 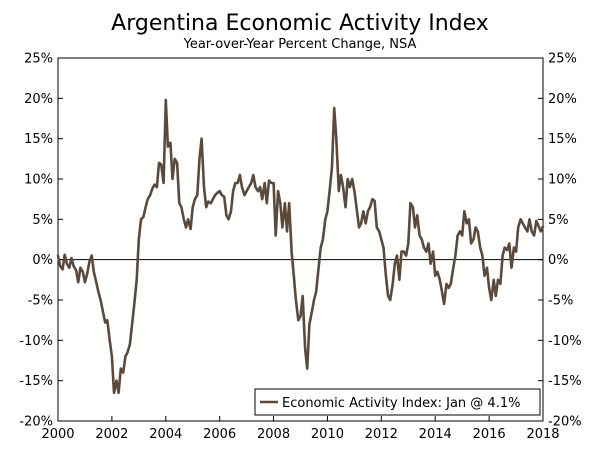 What do you see at coordinates (42, 220) in the screenshot?
I see `y-tick-label-left: 5%` at bounding box center [42, 220].